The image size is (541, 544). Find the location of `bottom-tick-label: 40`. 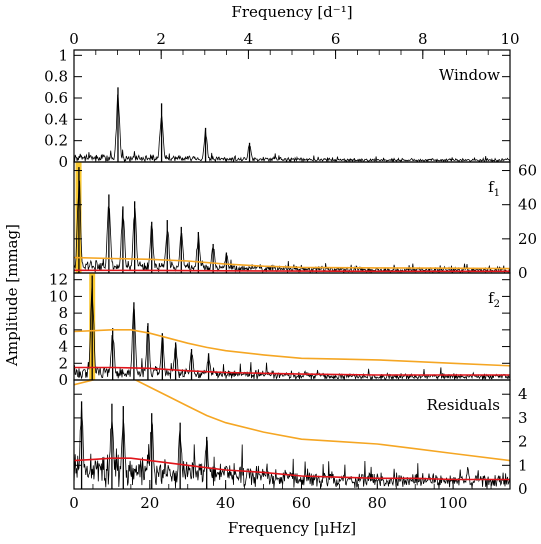

bottom-tick-label: 40 is located at coordinates (225, 503).